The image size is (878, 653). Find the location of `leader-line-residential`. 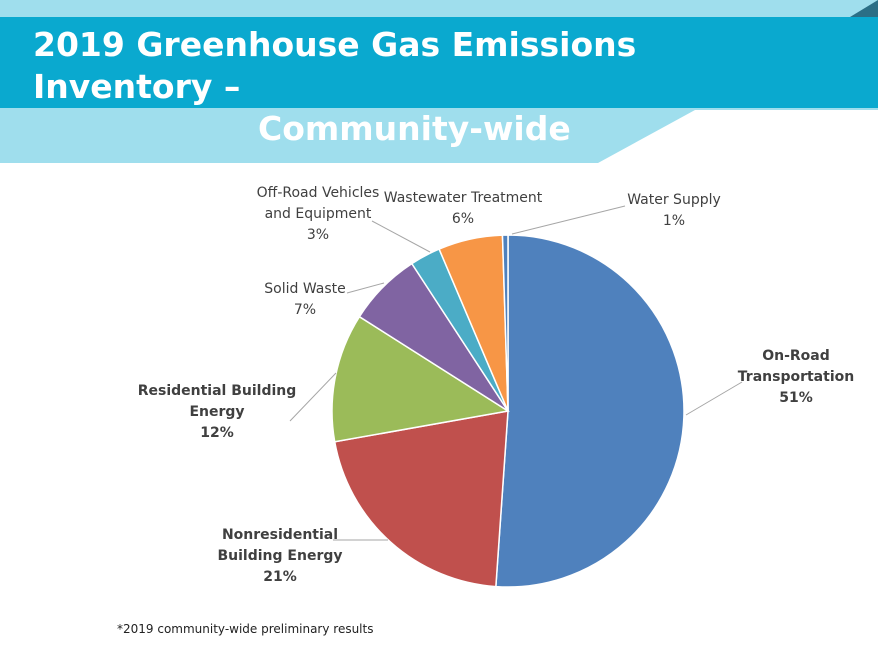

leader-line-residential is located at coordinates (313, 397).